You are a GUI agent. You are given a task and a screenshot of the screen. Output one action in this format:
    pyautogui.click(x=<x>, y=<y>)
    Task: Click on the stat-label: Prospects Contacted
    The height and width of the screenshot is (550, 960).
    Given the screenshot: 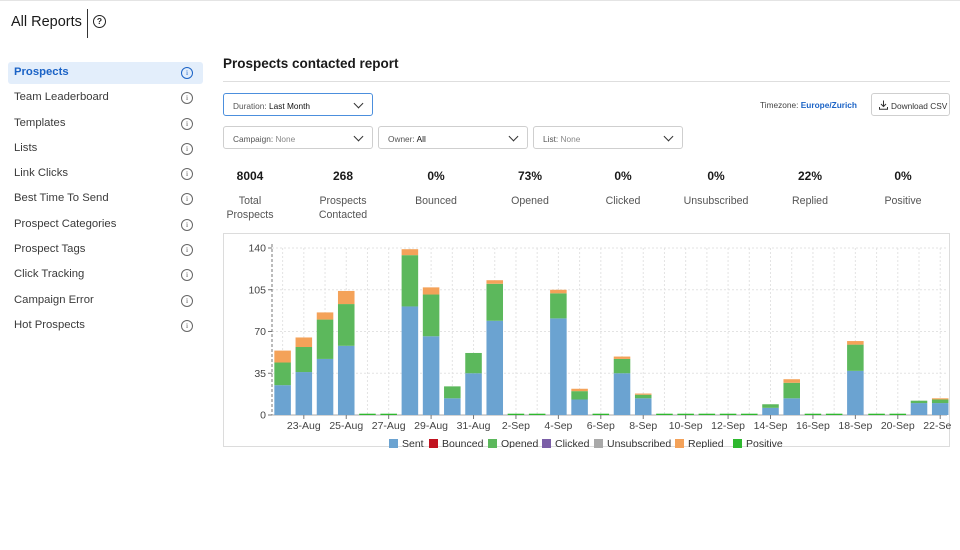 What is the action you would take?
    pyautogui.click(x=343, y=208)
    